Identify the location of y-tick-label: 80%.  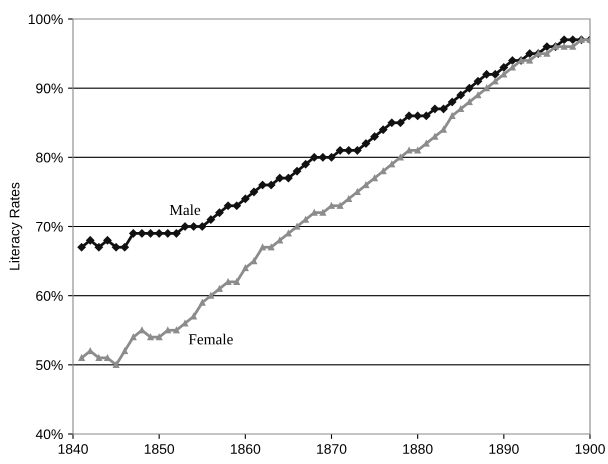
(49, 157).